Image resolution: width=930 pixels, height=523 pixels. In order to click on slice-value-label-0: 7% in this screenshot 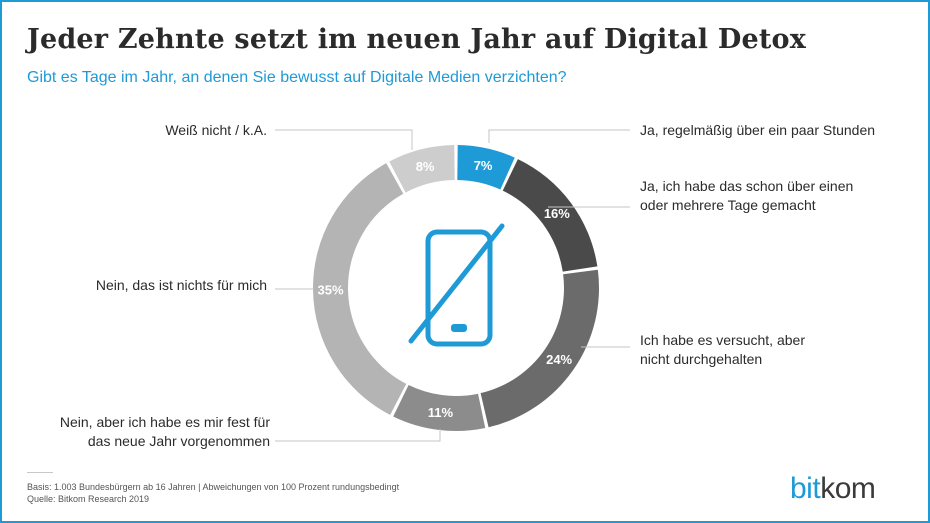, I will do `click(483, 165)`.